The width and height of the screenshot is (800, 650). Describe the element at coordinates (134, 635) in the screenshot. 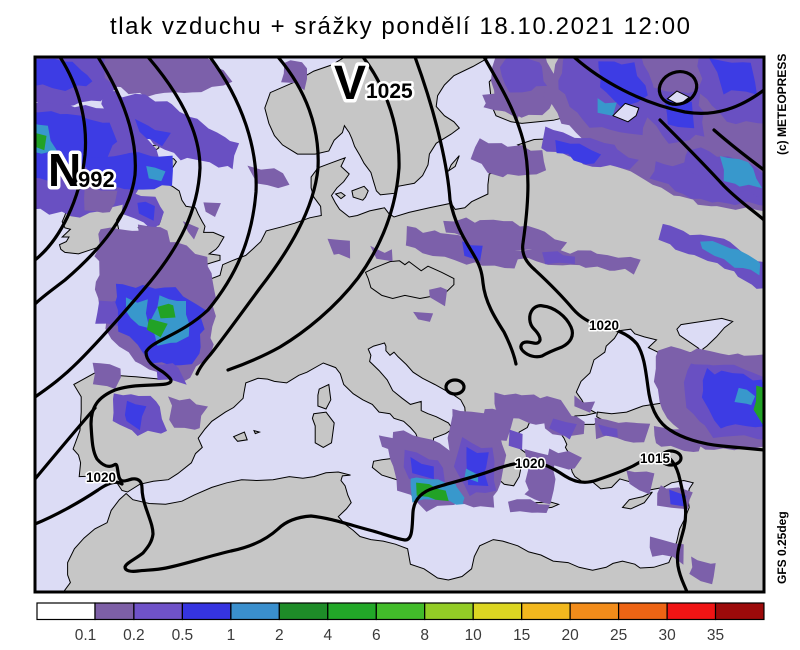

I see `svg-text: 0.2` at that location.